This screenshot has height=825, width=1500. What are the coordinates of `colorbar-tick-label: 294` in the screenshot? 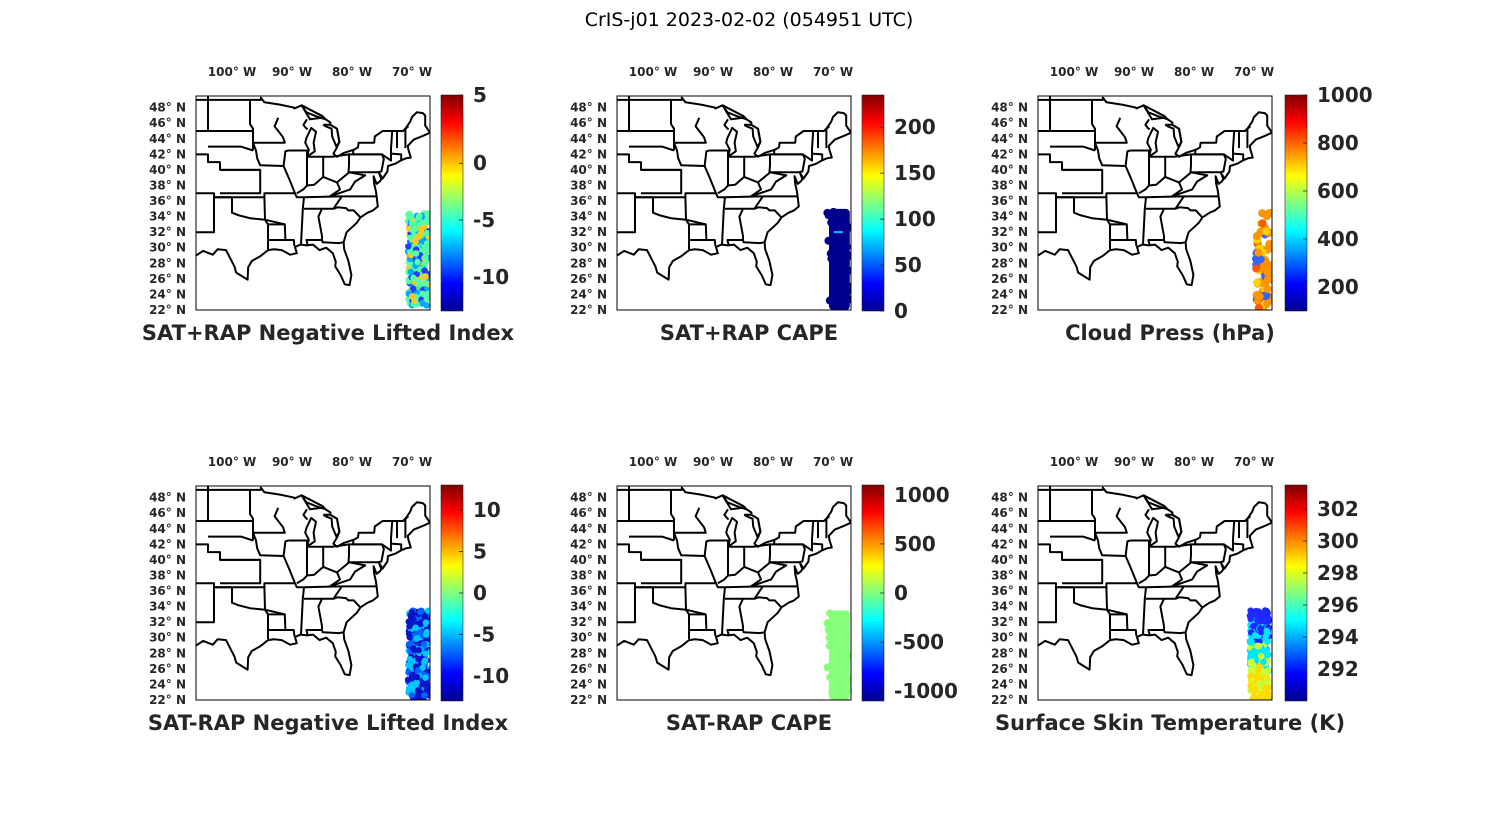 It's located at (1338, 637).